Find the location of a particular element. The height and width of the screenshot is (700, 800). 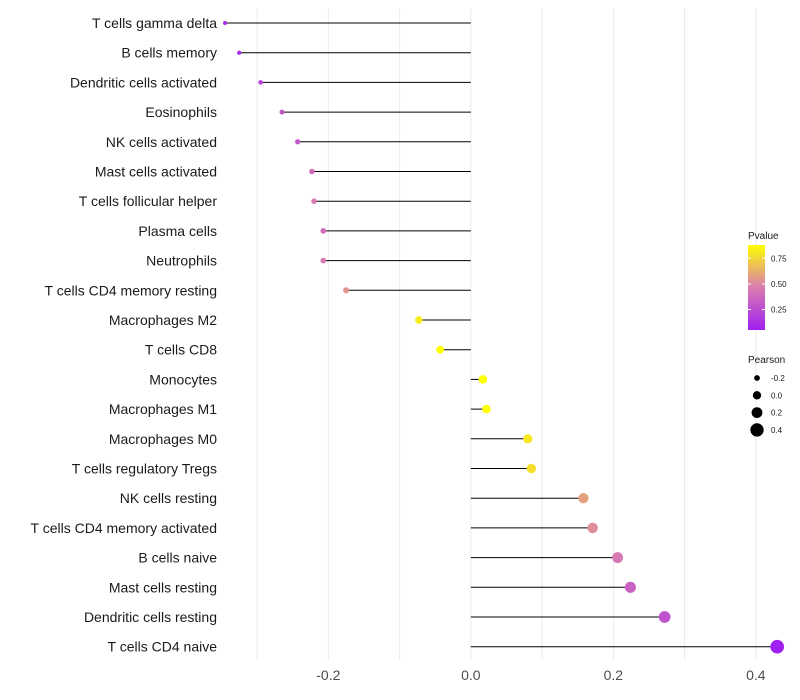

x-tick-label: 0.2 is located at coordinates (614, 675).